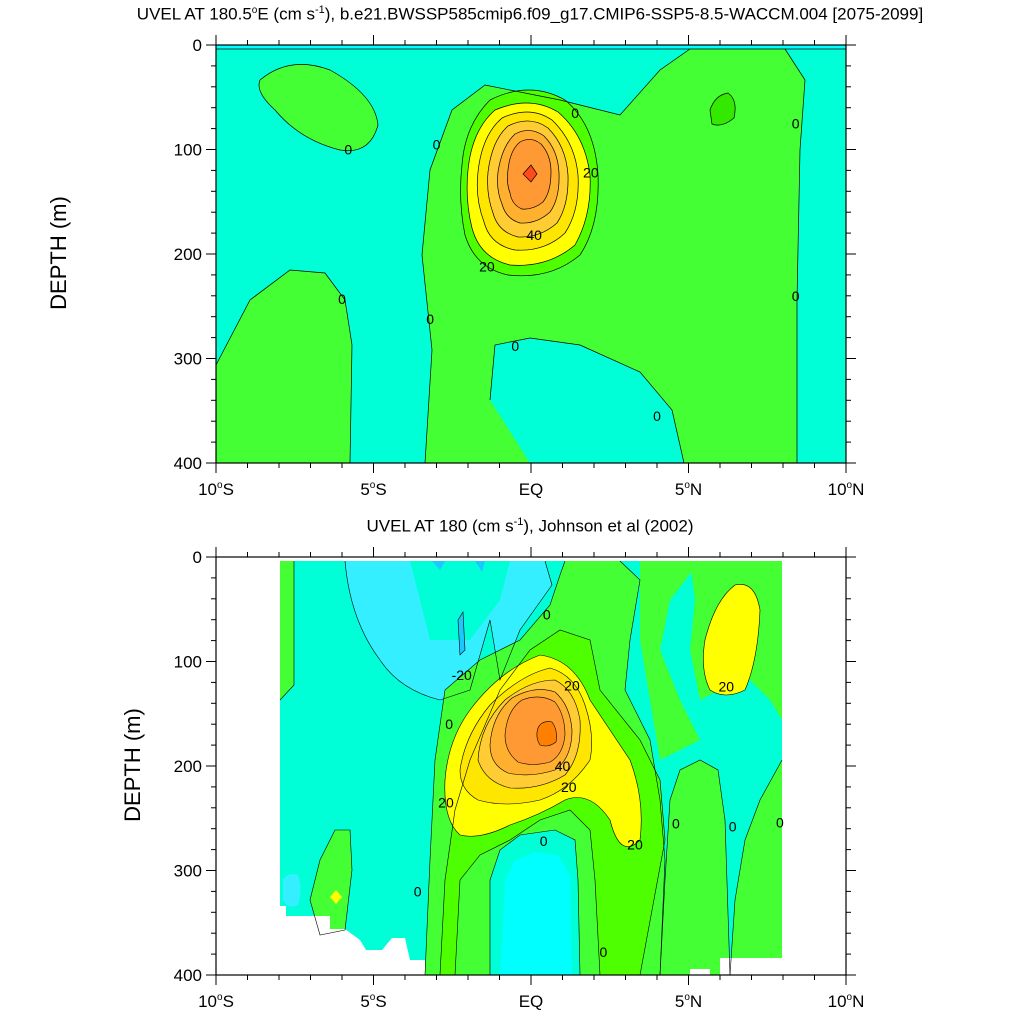 Image resolution: width=1024 pixels, height=1024 pixels. Describe the element at coordinates (188, 766) in the screenshot. I see `y-tick-label-bottom: 200` at that location.